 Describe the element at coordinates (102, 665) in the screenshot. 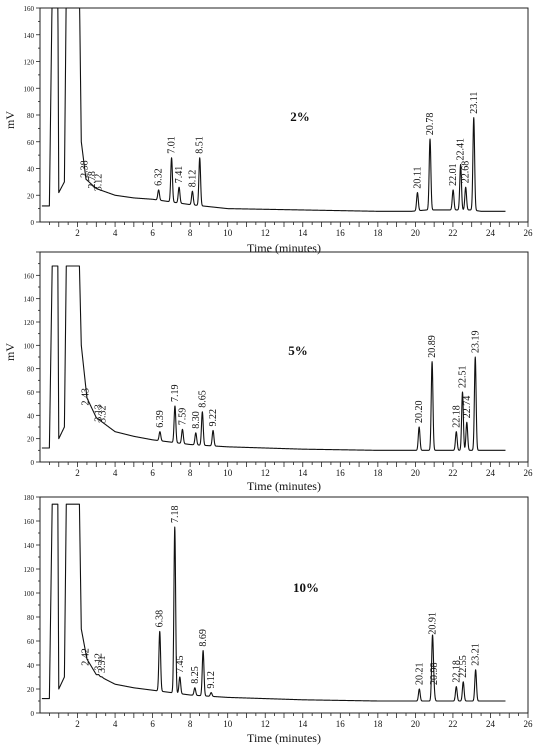

I see `peak-label: 3.31` at that location.